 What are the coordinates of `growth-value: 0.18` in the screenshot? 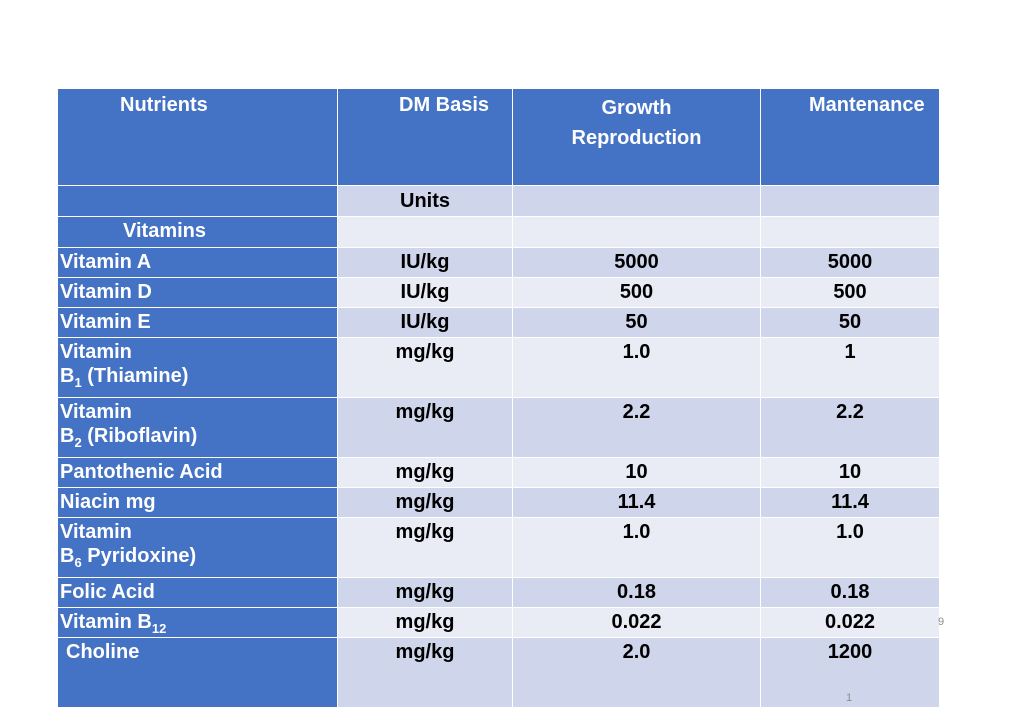 It's located at (636, 592).